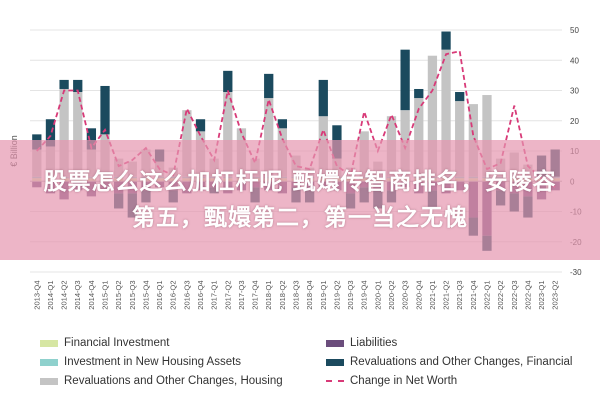 This screenshot has width=600, height=405. I want to click on x-tick-label: 2014-Q1, so click(50, 295).